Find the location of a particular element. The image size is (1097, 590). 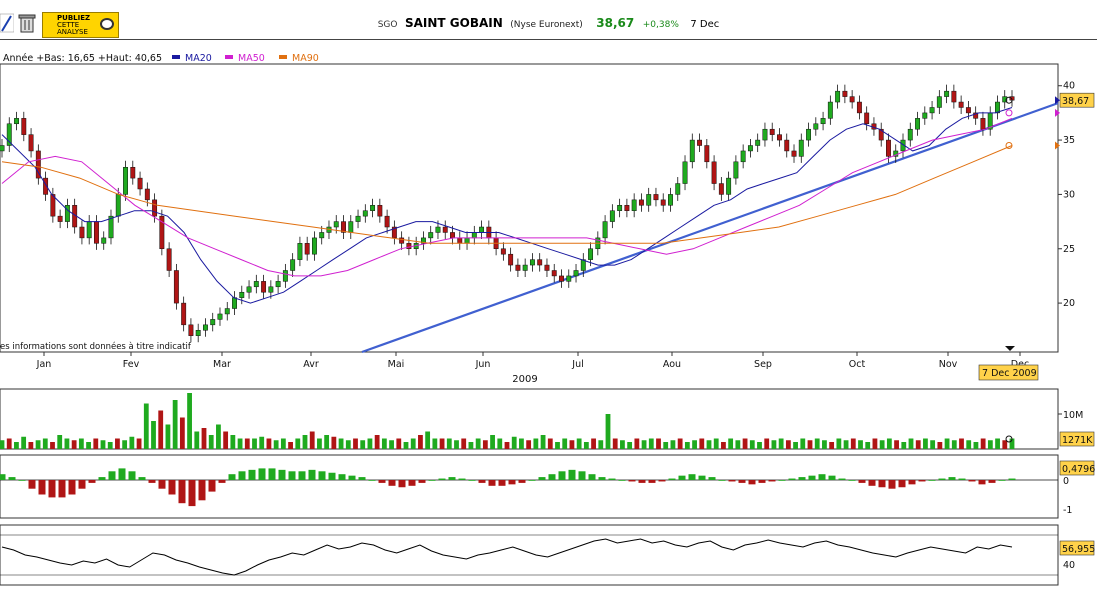

publish-analysis-button: PUBLIEZ CETTE ANALYSE is located at coordinates (80, 25).